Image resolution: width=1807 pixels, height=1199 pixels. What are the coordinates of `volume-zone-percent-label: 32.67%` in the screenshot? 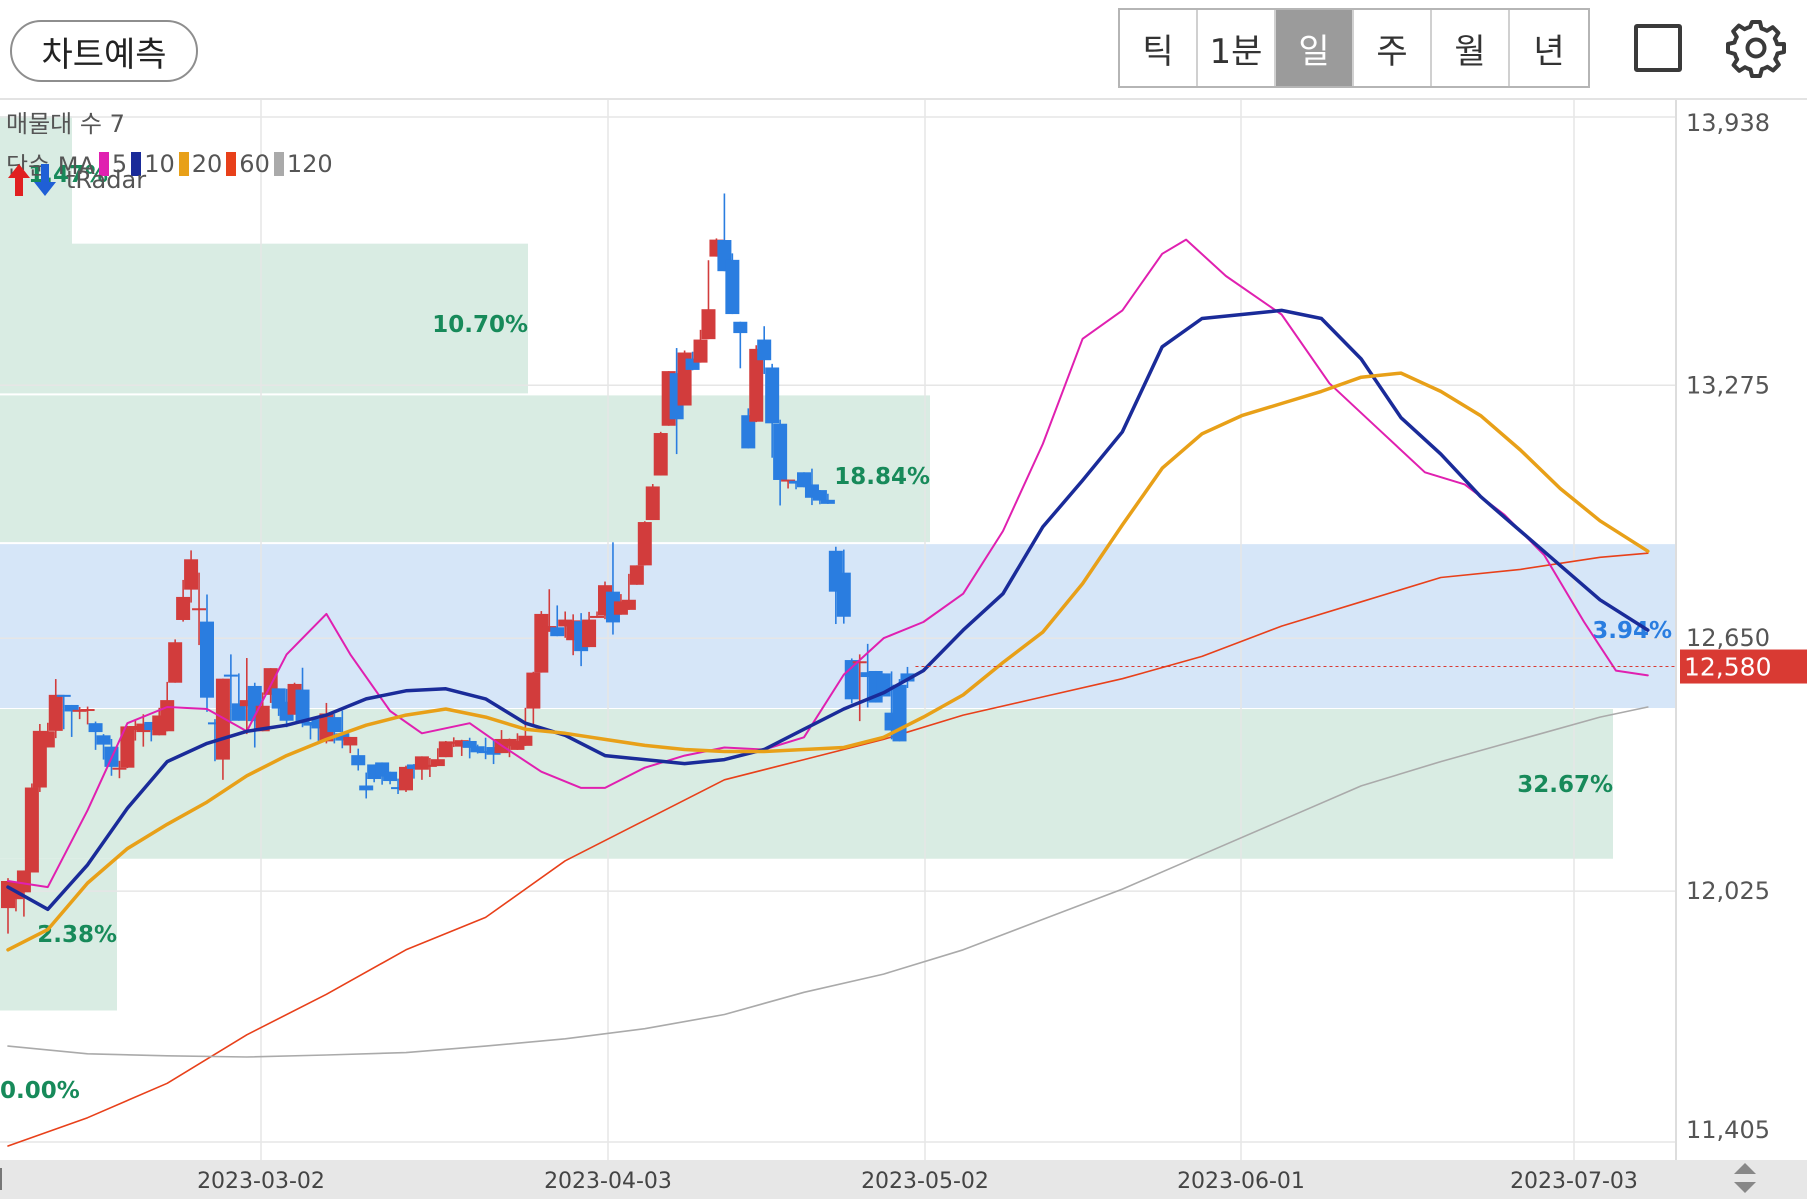 It's located at (1565, 785).